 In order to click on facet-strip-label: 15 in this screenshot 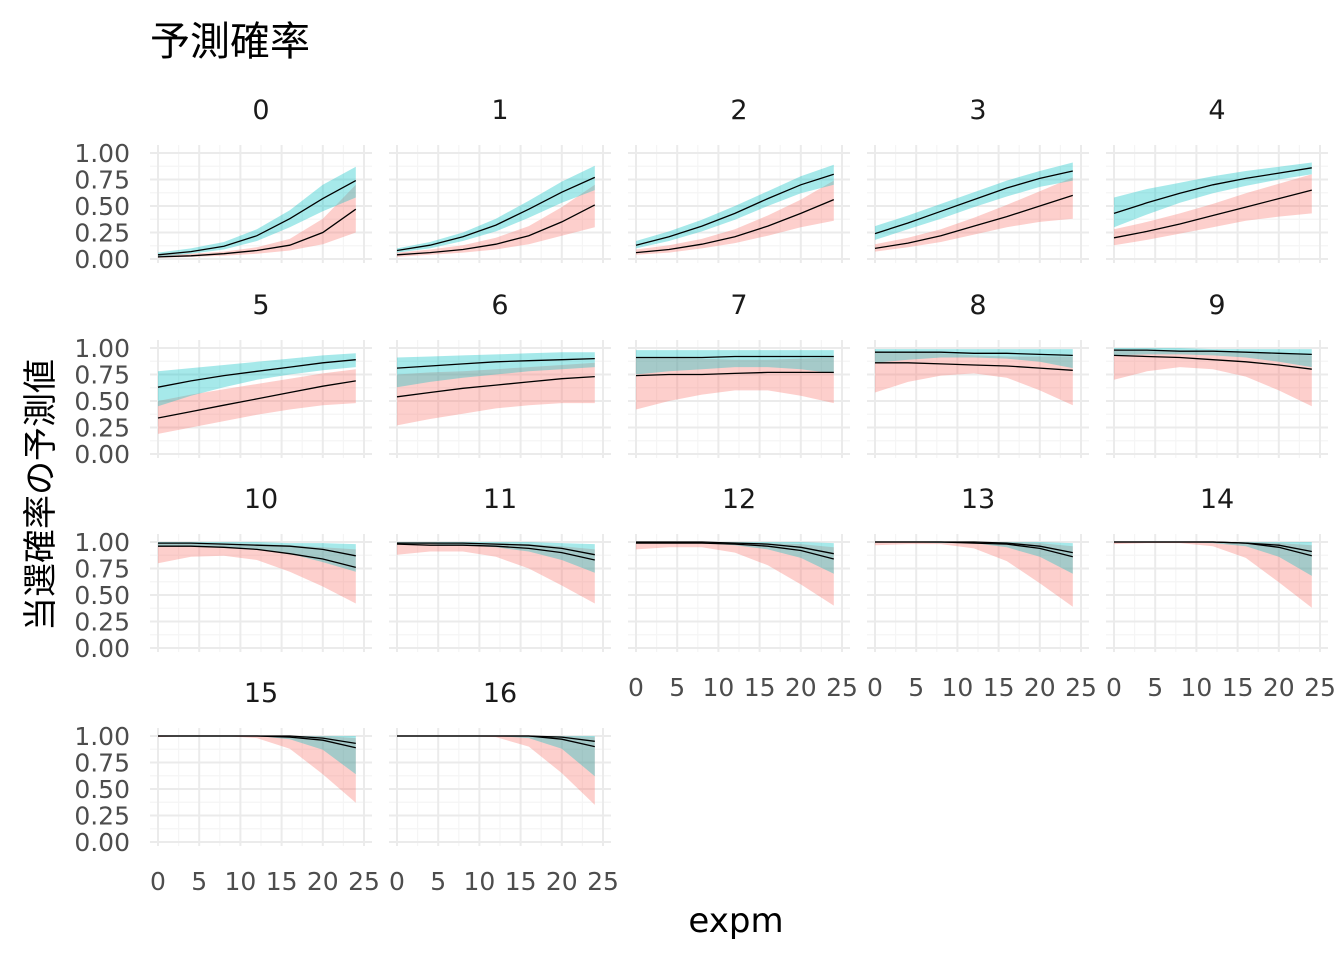, I will do `click(261, 693)`.